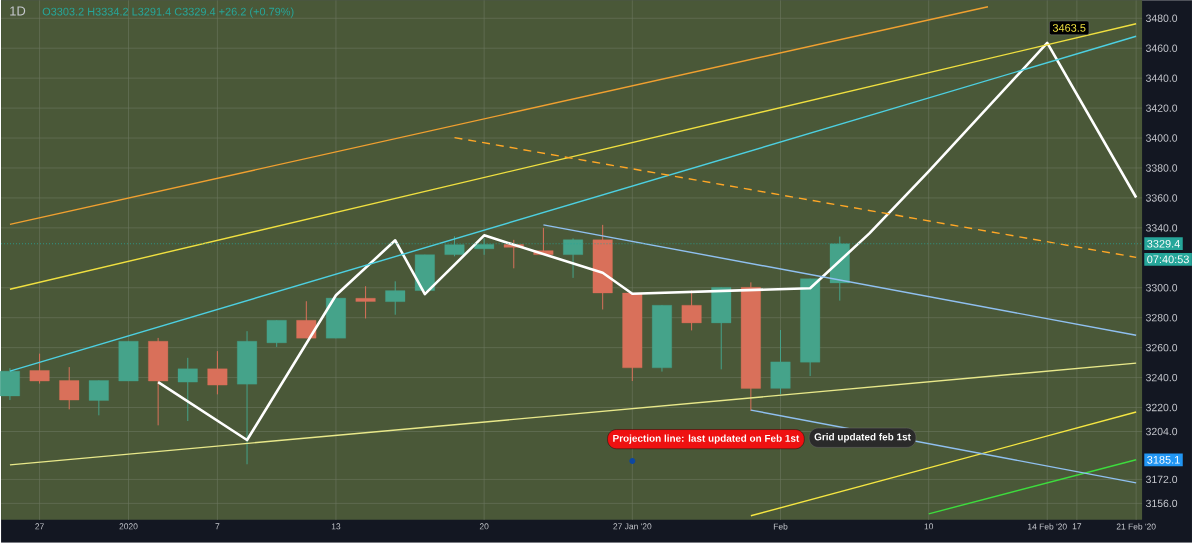  Describe the element at coordinates (1077, 526) in the screenshot. I see `x-tick-label: 17` at that location.